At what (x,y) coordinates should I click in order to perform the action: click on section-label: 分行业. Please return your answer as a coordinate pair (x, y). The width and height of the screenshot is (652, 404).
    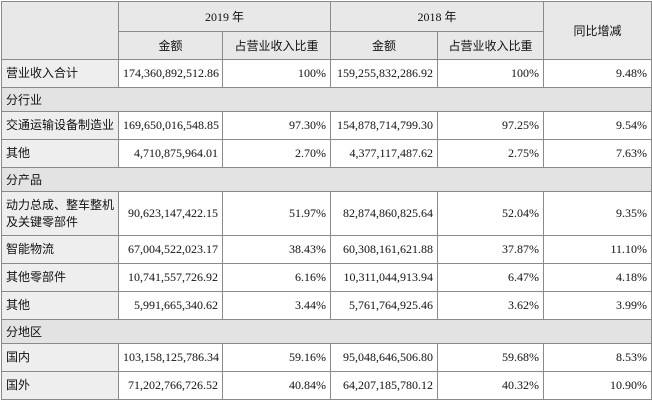
    Looking at the image, I should click on (326, 99).